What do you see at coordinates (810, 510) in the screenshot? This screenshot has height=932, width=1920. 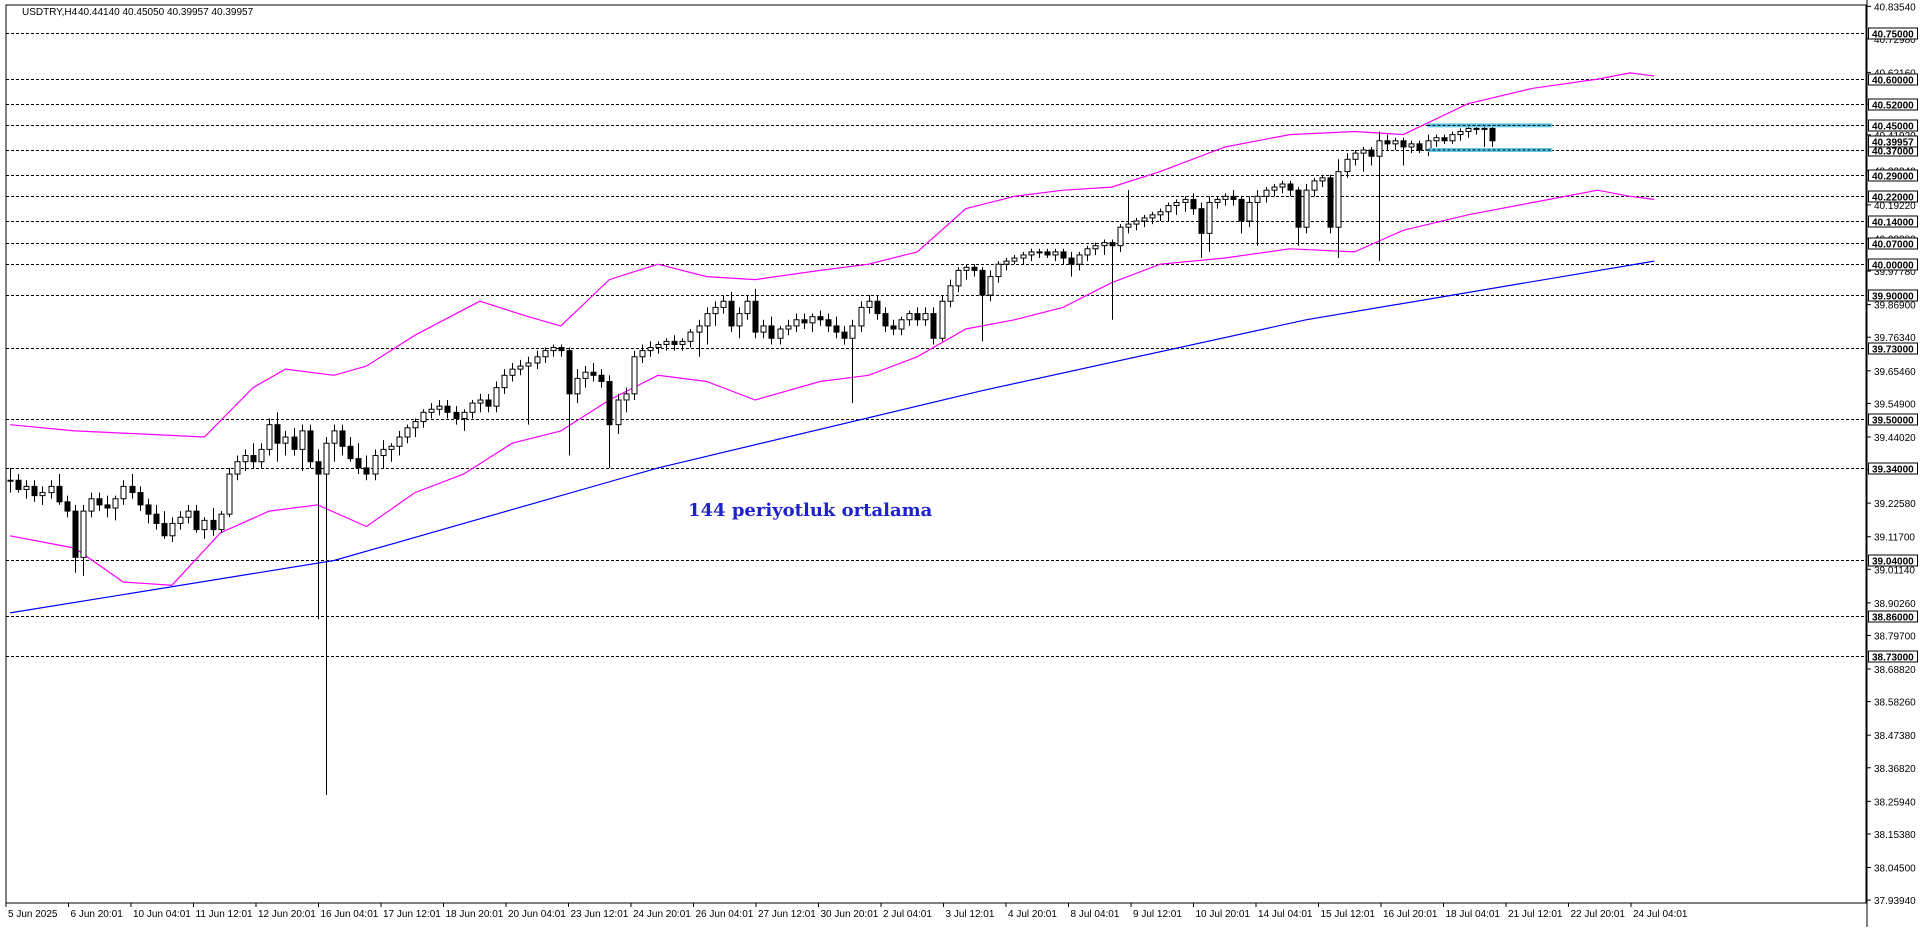 I see `moving-average-annotation: 144 periyotluk ortalama` at bounding box center [810, 510].